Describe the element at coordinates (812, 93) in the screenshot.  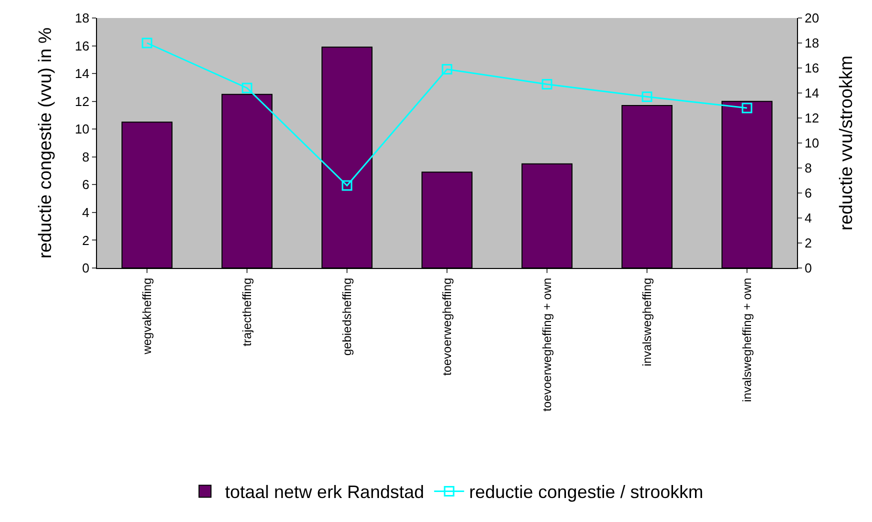
I see `y2-tick-label: 14` at that location.